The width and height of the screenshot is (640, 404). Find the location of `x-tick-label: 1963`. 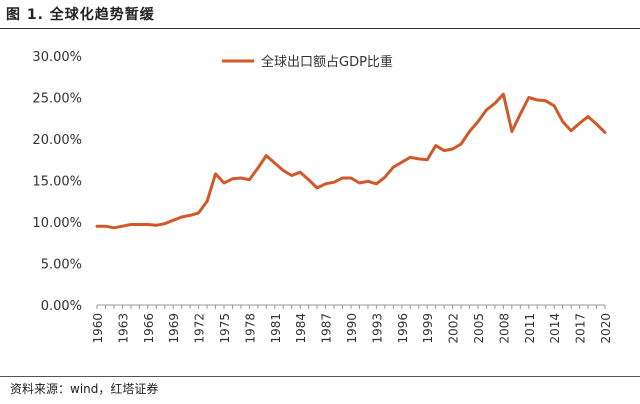

x-tick-label: 1963 is located at coordinates (123, 328).